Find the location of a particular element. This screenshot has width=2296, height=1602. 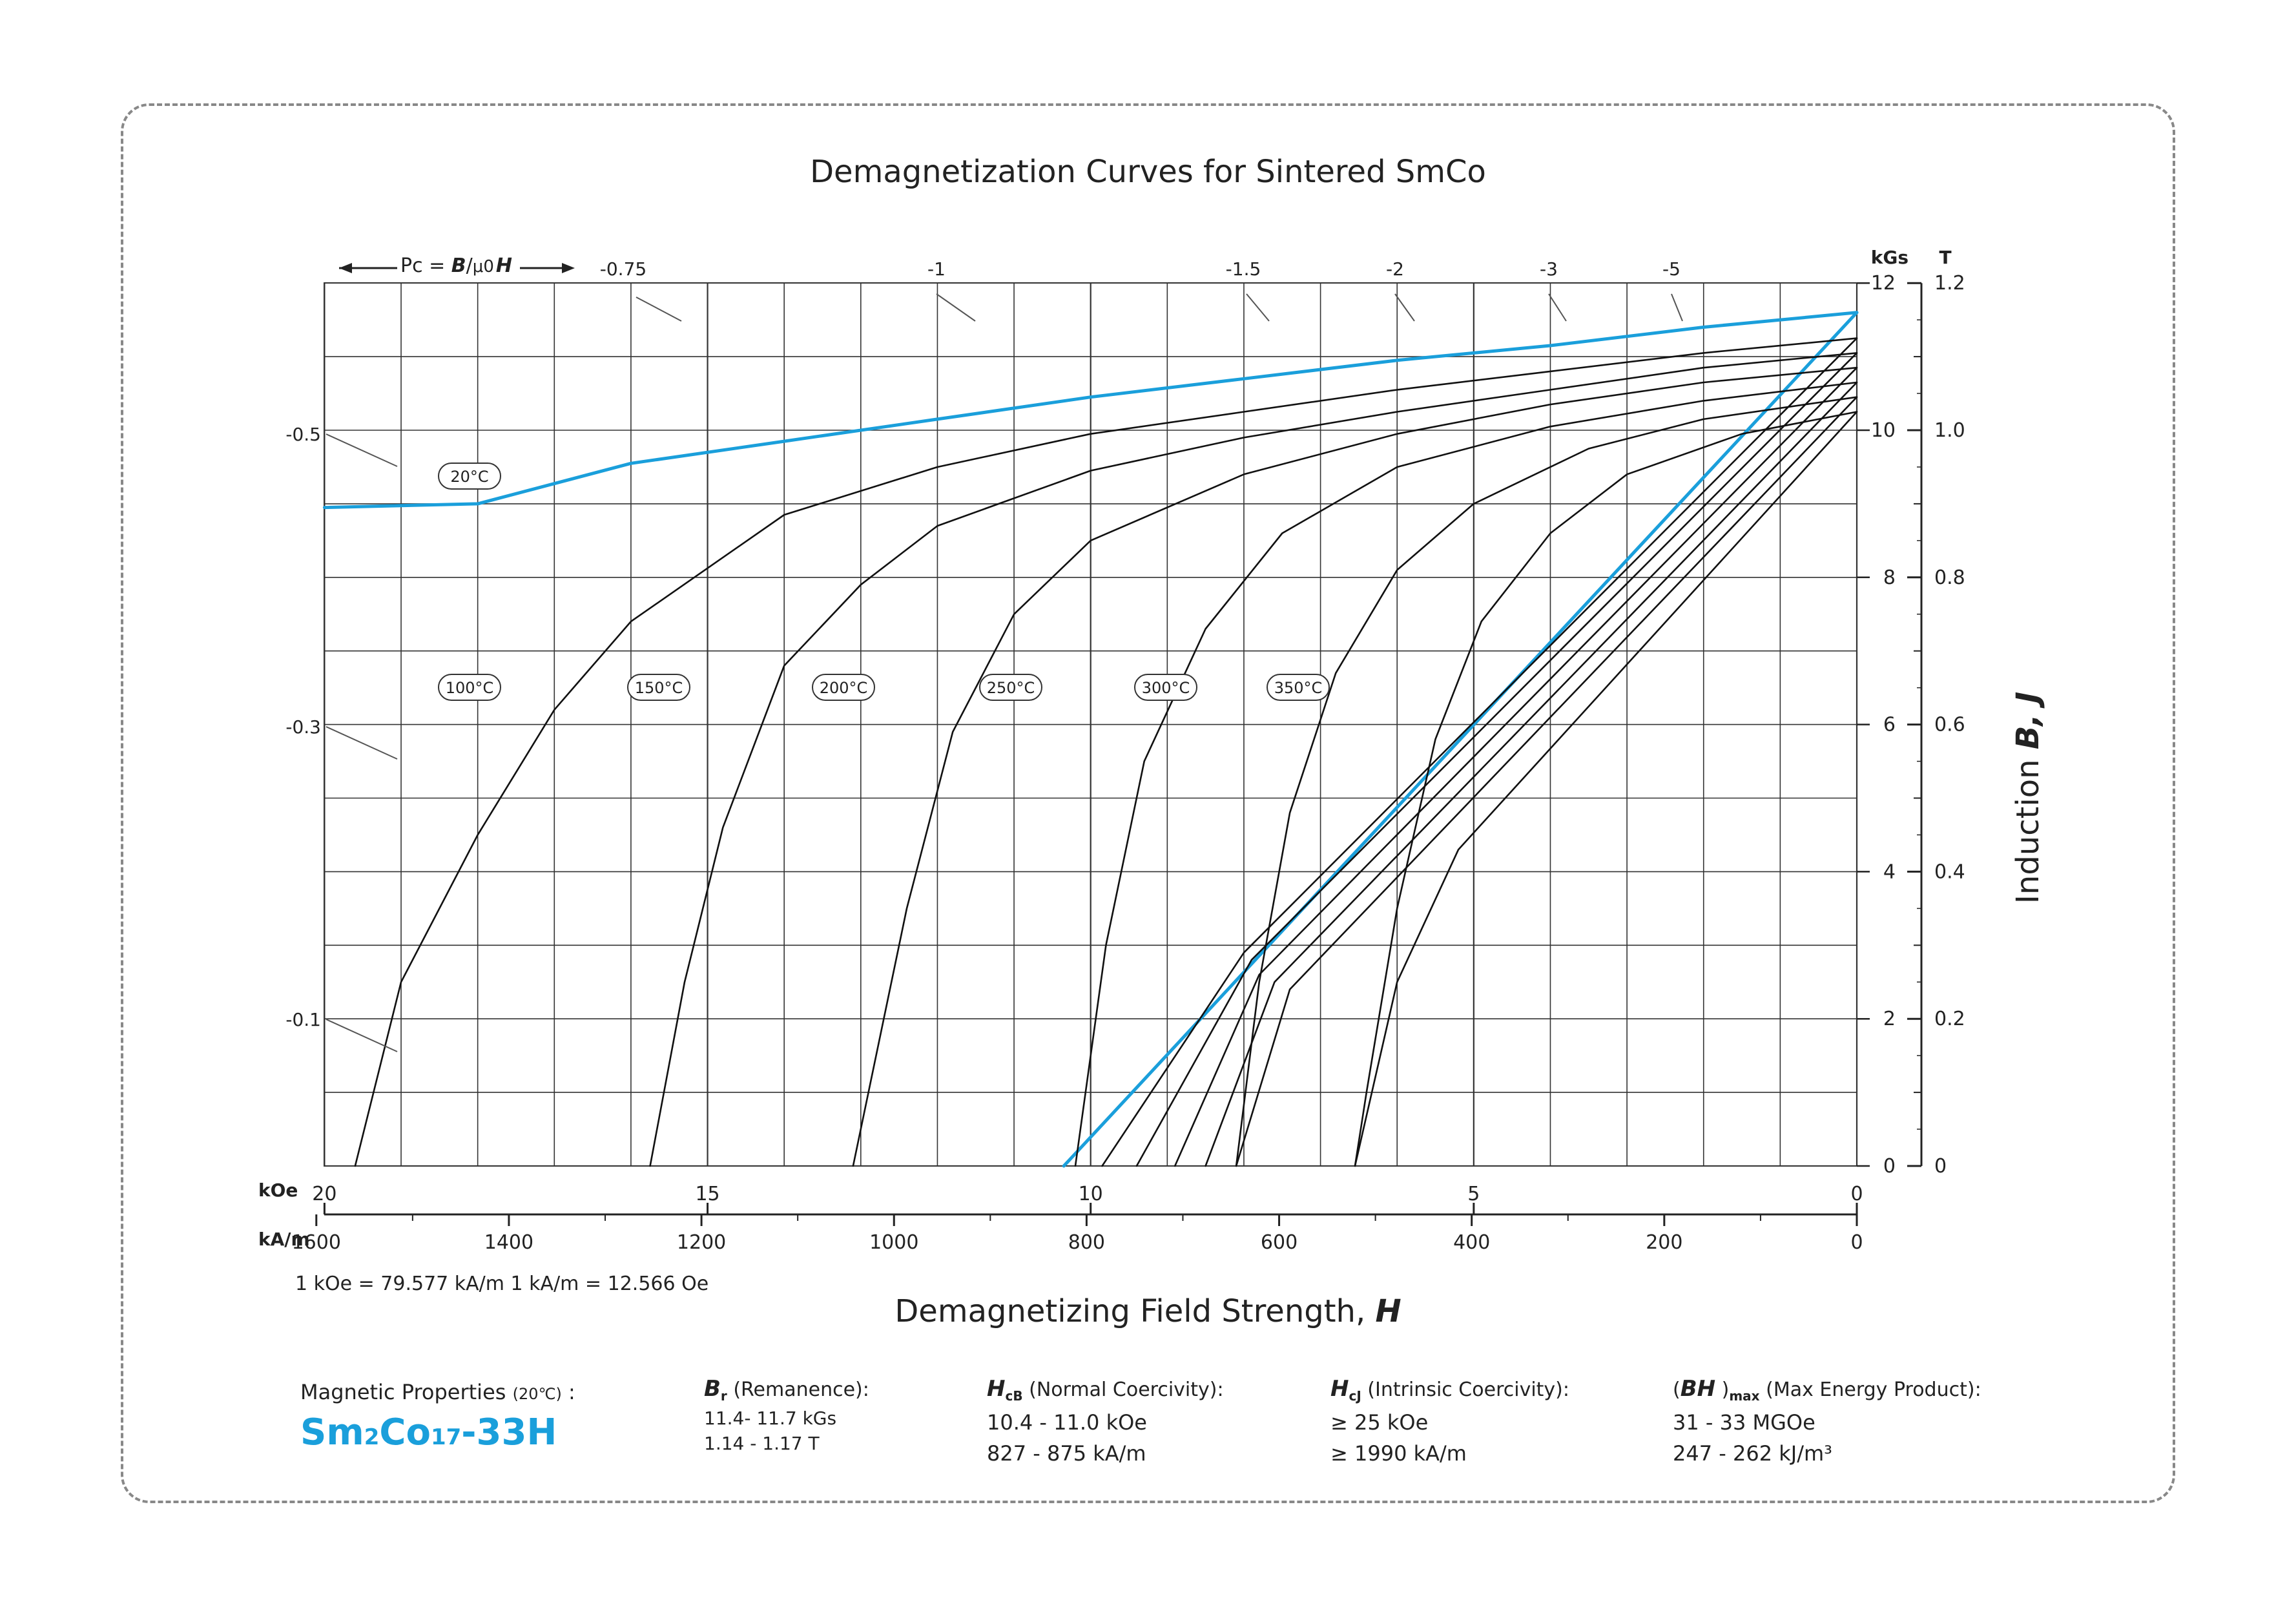

curve-label-100c: 100°C is located at coordinates (470, 688).